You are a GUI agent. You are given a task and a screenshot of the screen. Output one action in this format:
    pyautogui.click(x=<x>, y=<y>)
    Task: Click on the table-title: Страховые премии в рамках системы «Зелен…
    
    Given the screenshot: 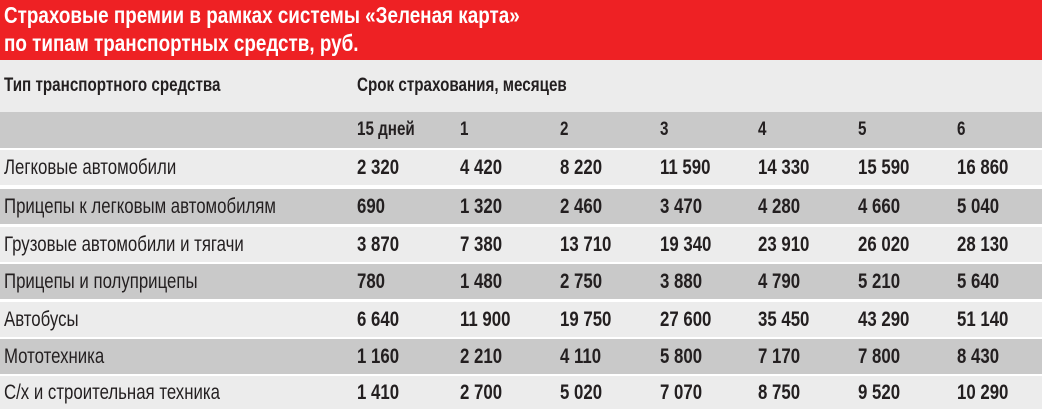 What is the action you would take?
    pyautogui.click(x=521, y=30)
    